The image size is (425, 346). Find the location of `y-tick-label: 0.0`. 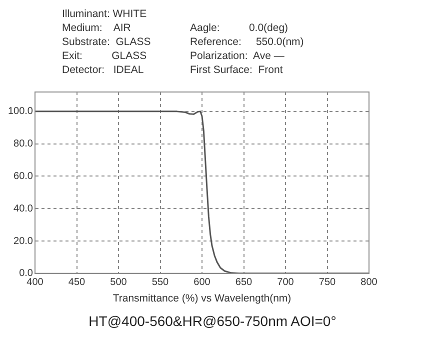

y-tick-label: 0.0 is located at coordinates (26, 274).